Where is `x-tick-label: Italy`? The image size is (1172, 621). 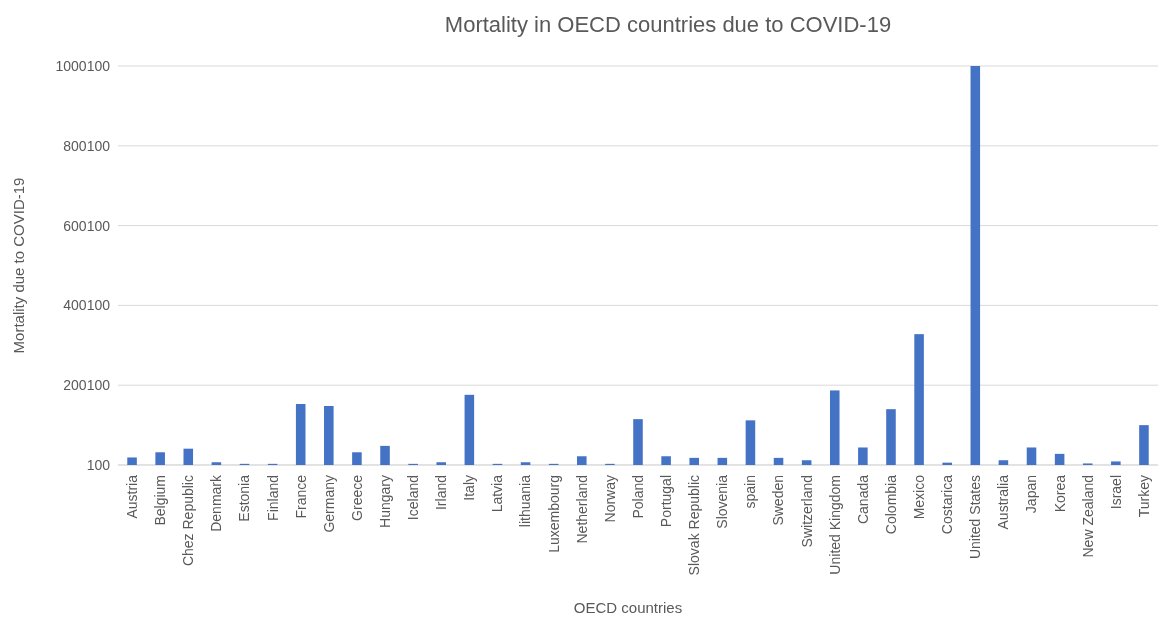
x-tick-label: Italy is located at coordinates (469, 488).